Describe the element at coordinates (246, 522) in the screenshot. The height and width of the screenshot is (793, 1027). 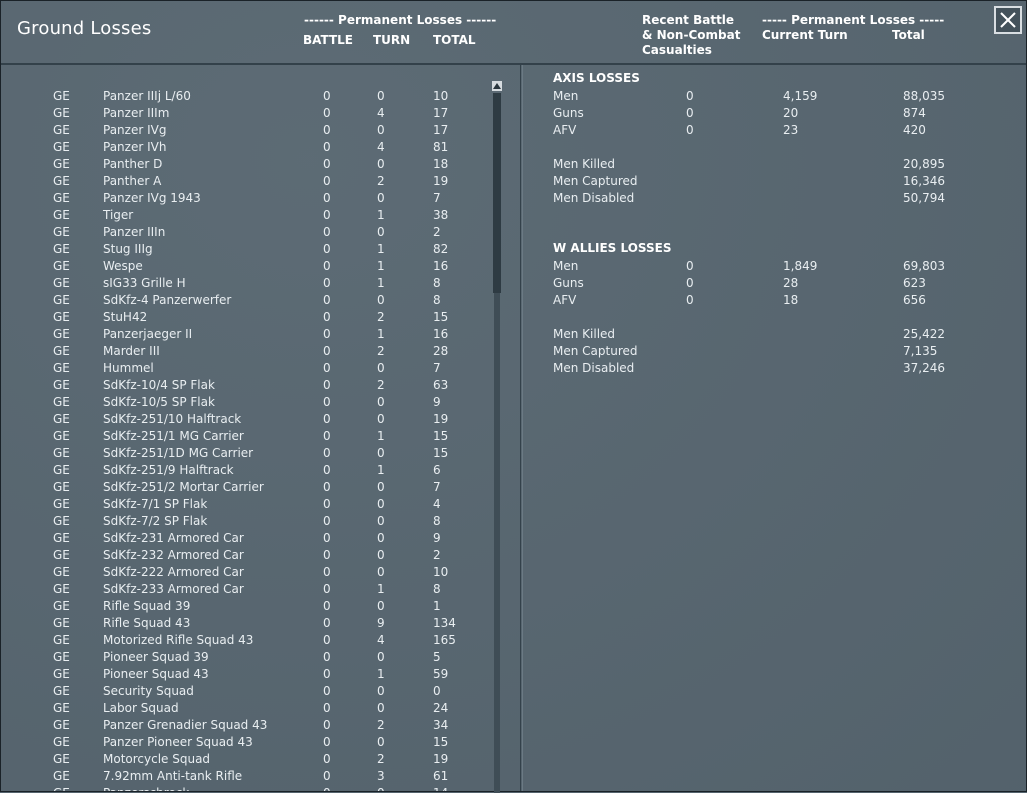
I see `unit-row: GE SdKfz-7/2 SP Flak 0 0 8` at that location.